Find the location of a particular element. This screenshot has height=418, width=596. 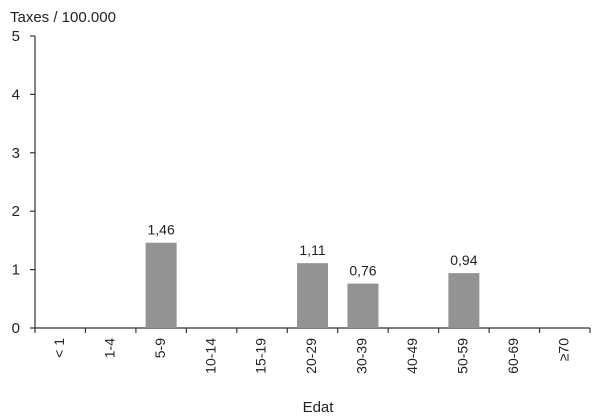

x-tick-label: 1-4 is located at coordinates (109, 348).